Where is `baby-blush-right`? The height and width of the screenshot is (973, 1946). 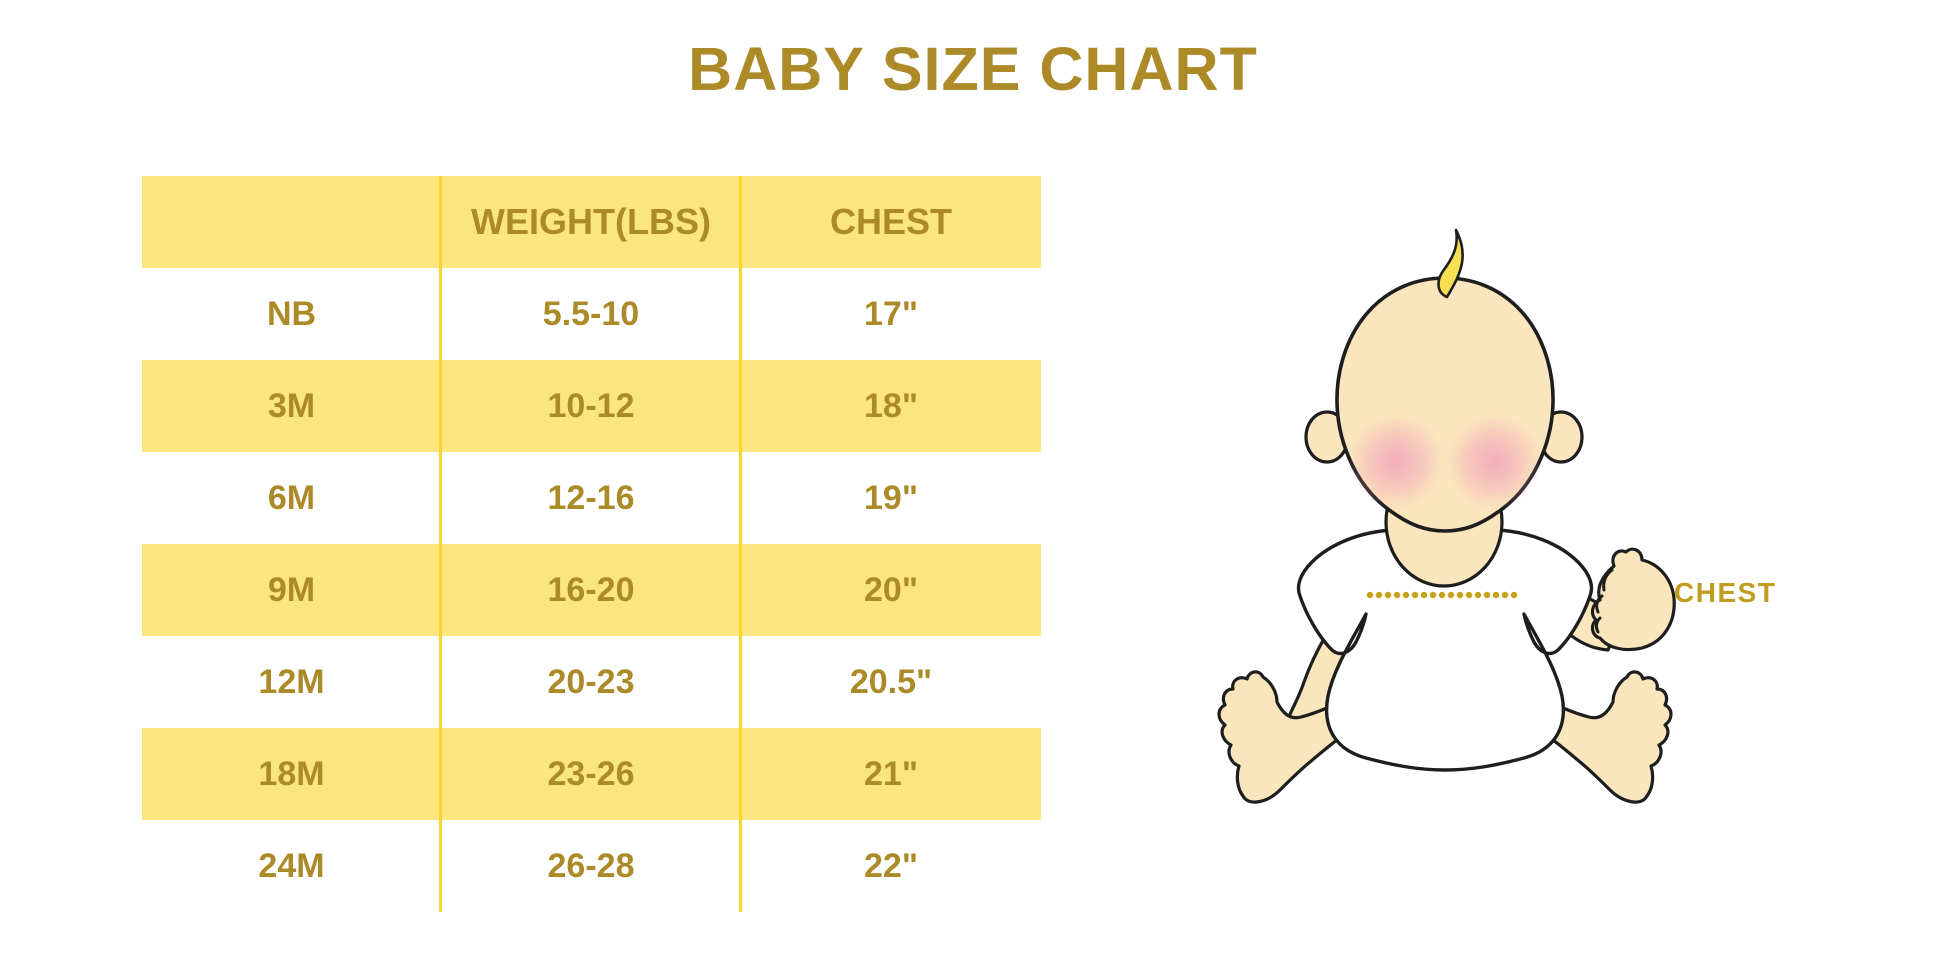 baby-blush-right is located at coordinates (1494, 462).